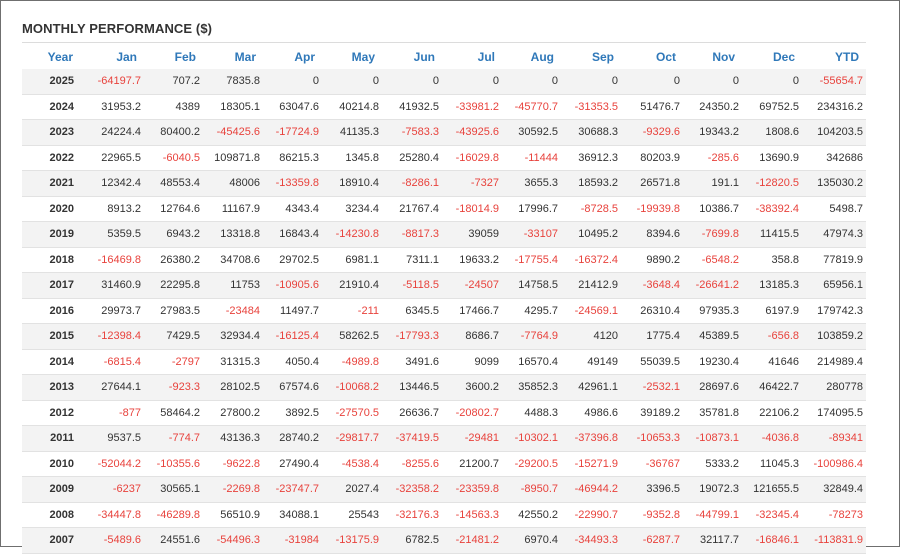  Describe the element at coordinates (652, 438) in the screenshot. I see `table-cell: -10653.3` at that location.